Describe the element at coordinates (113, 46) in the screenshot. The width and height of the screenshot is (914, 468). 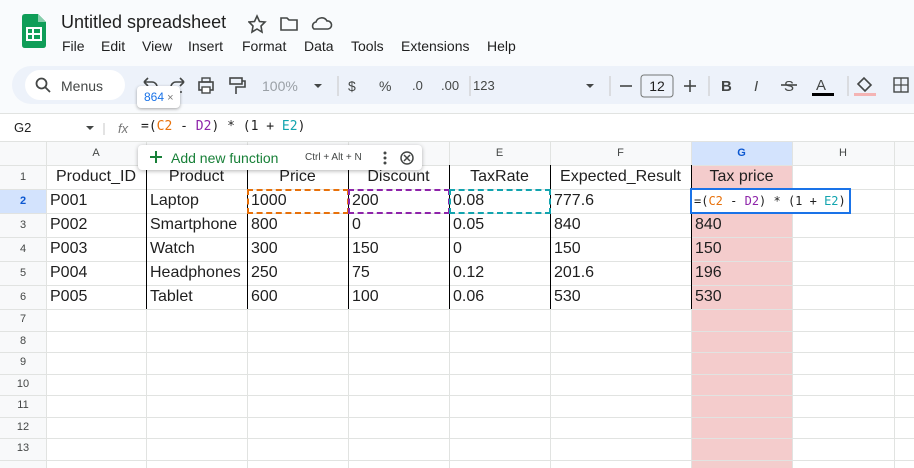
I see `menu-item: Edit` at that location.